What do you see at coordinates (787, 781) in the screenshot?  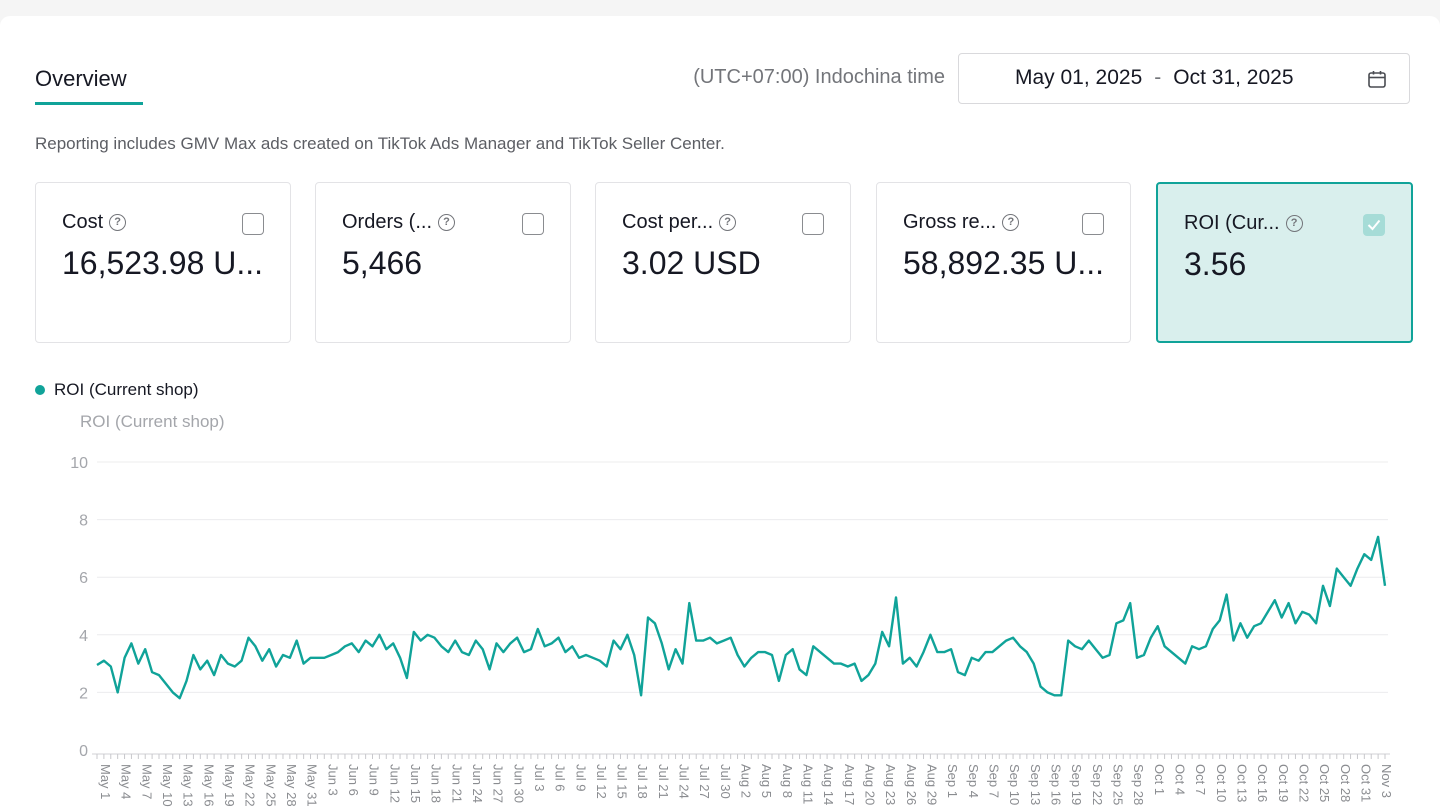 I see `x-tick-label: Aug 8` at bounding box center [787, 781].